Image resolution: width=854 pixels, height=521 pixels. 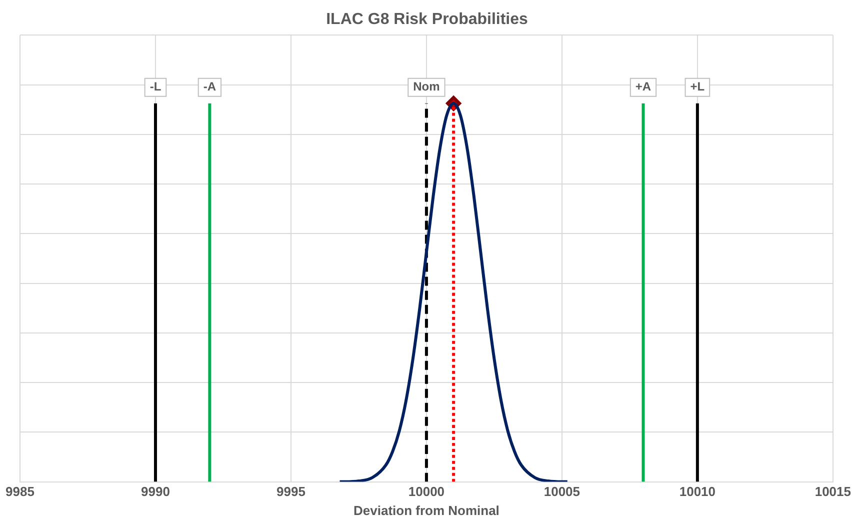 What do you see at coordinates (562, 492) in the screenshot?
I see `x-tick-label: 10005` at bounding box center [562, 492].